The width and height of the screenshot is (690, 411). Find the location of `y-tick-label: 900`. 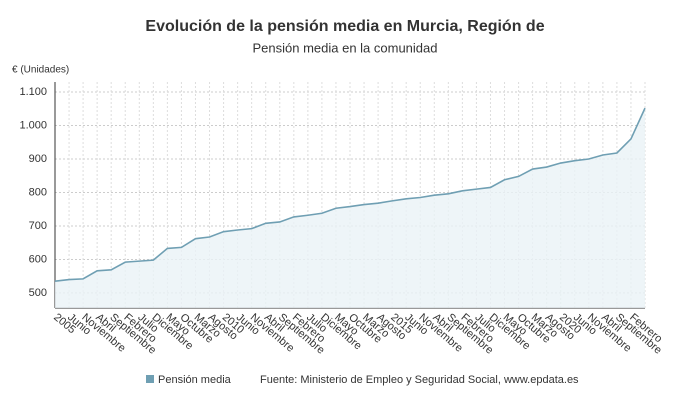

y-tick-label: 900 is located at coordinates (38, 159).